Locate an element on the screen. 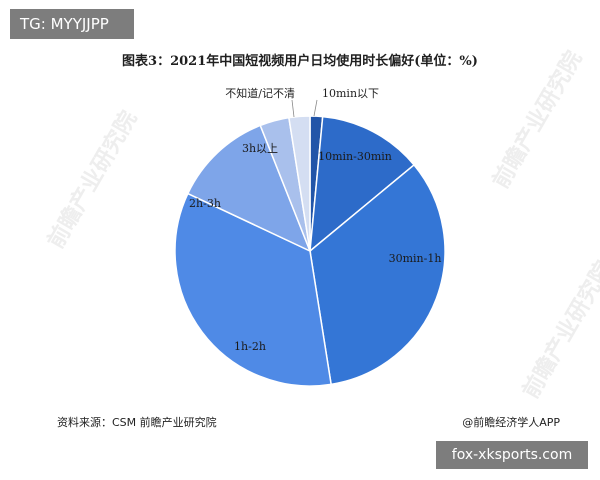  slice-label-1: 10min-30min is located at coordinates (355, 156).